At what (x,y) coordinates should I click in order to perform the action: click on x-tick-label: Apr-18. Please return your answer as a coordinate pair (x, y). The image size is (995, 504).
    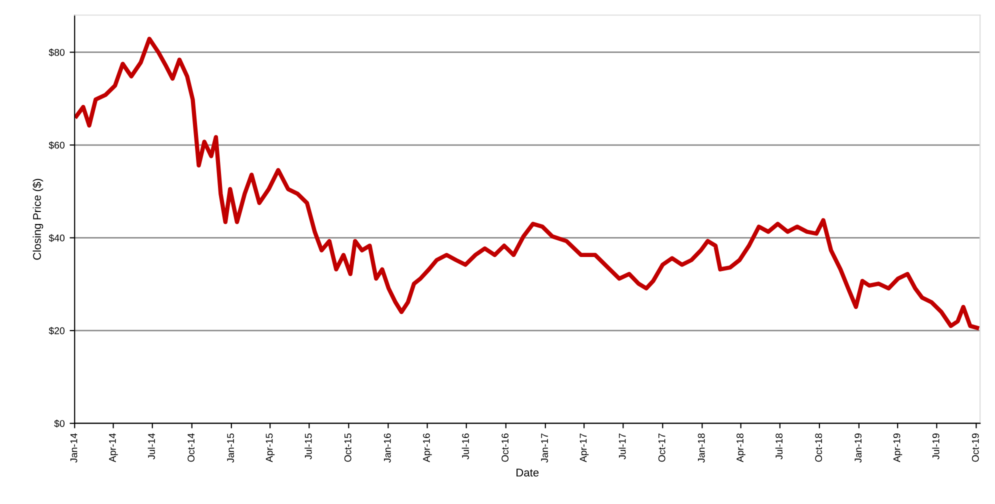
    Looking at the image, I should click on (741, 448).